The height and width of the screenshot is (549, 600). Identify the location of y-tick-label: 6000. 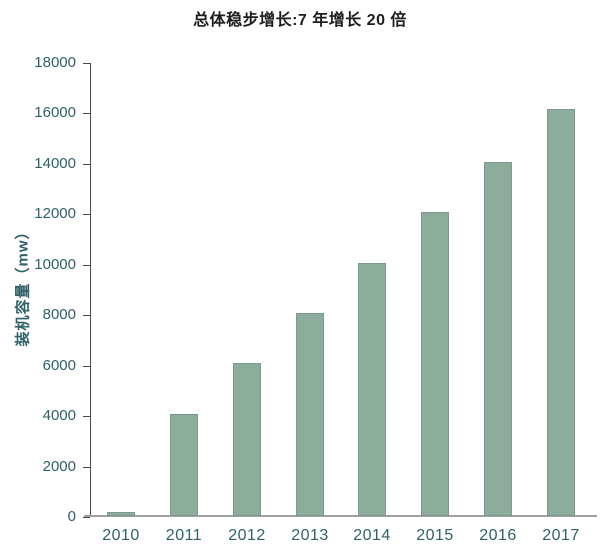
(59, 365).